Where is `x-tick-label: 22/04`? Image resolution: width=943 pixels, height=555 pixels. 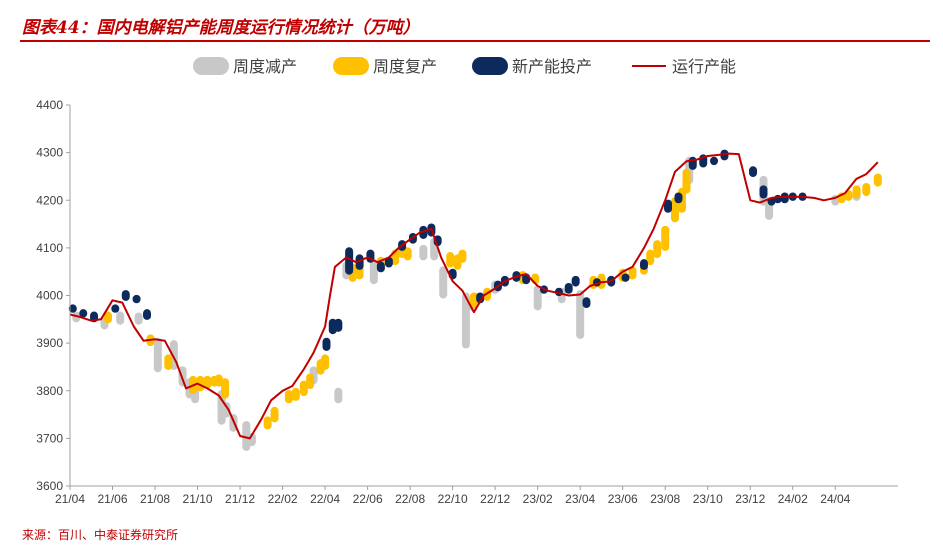
x-tick-label: 22/04 is located at coordinates (325, 499).